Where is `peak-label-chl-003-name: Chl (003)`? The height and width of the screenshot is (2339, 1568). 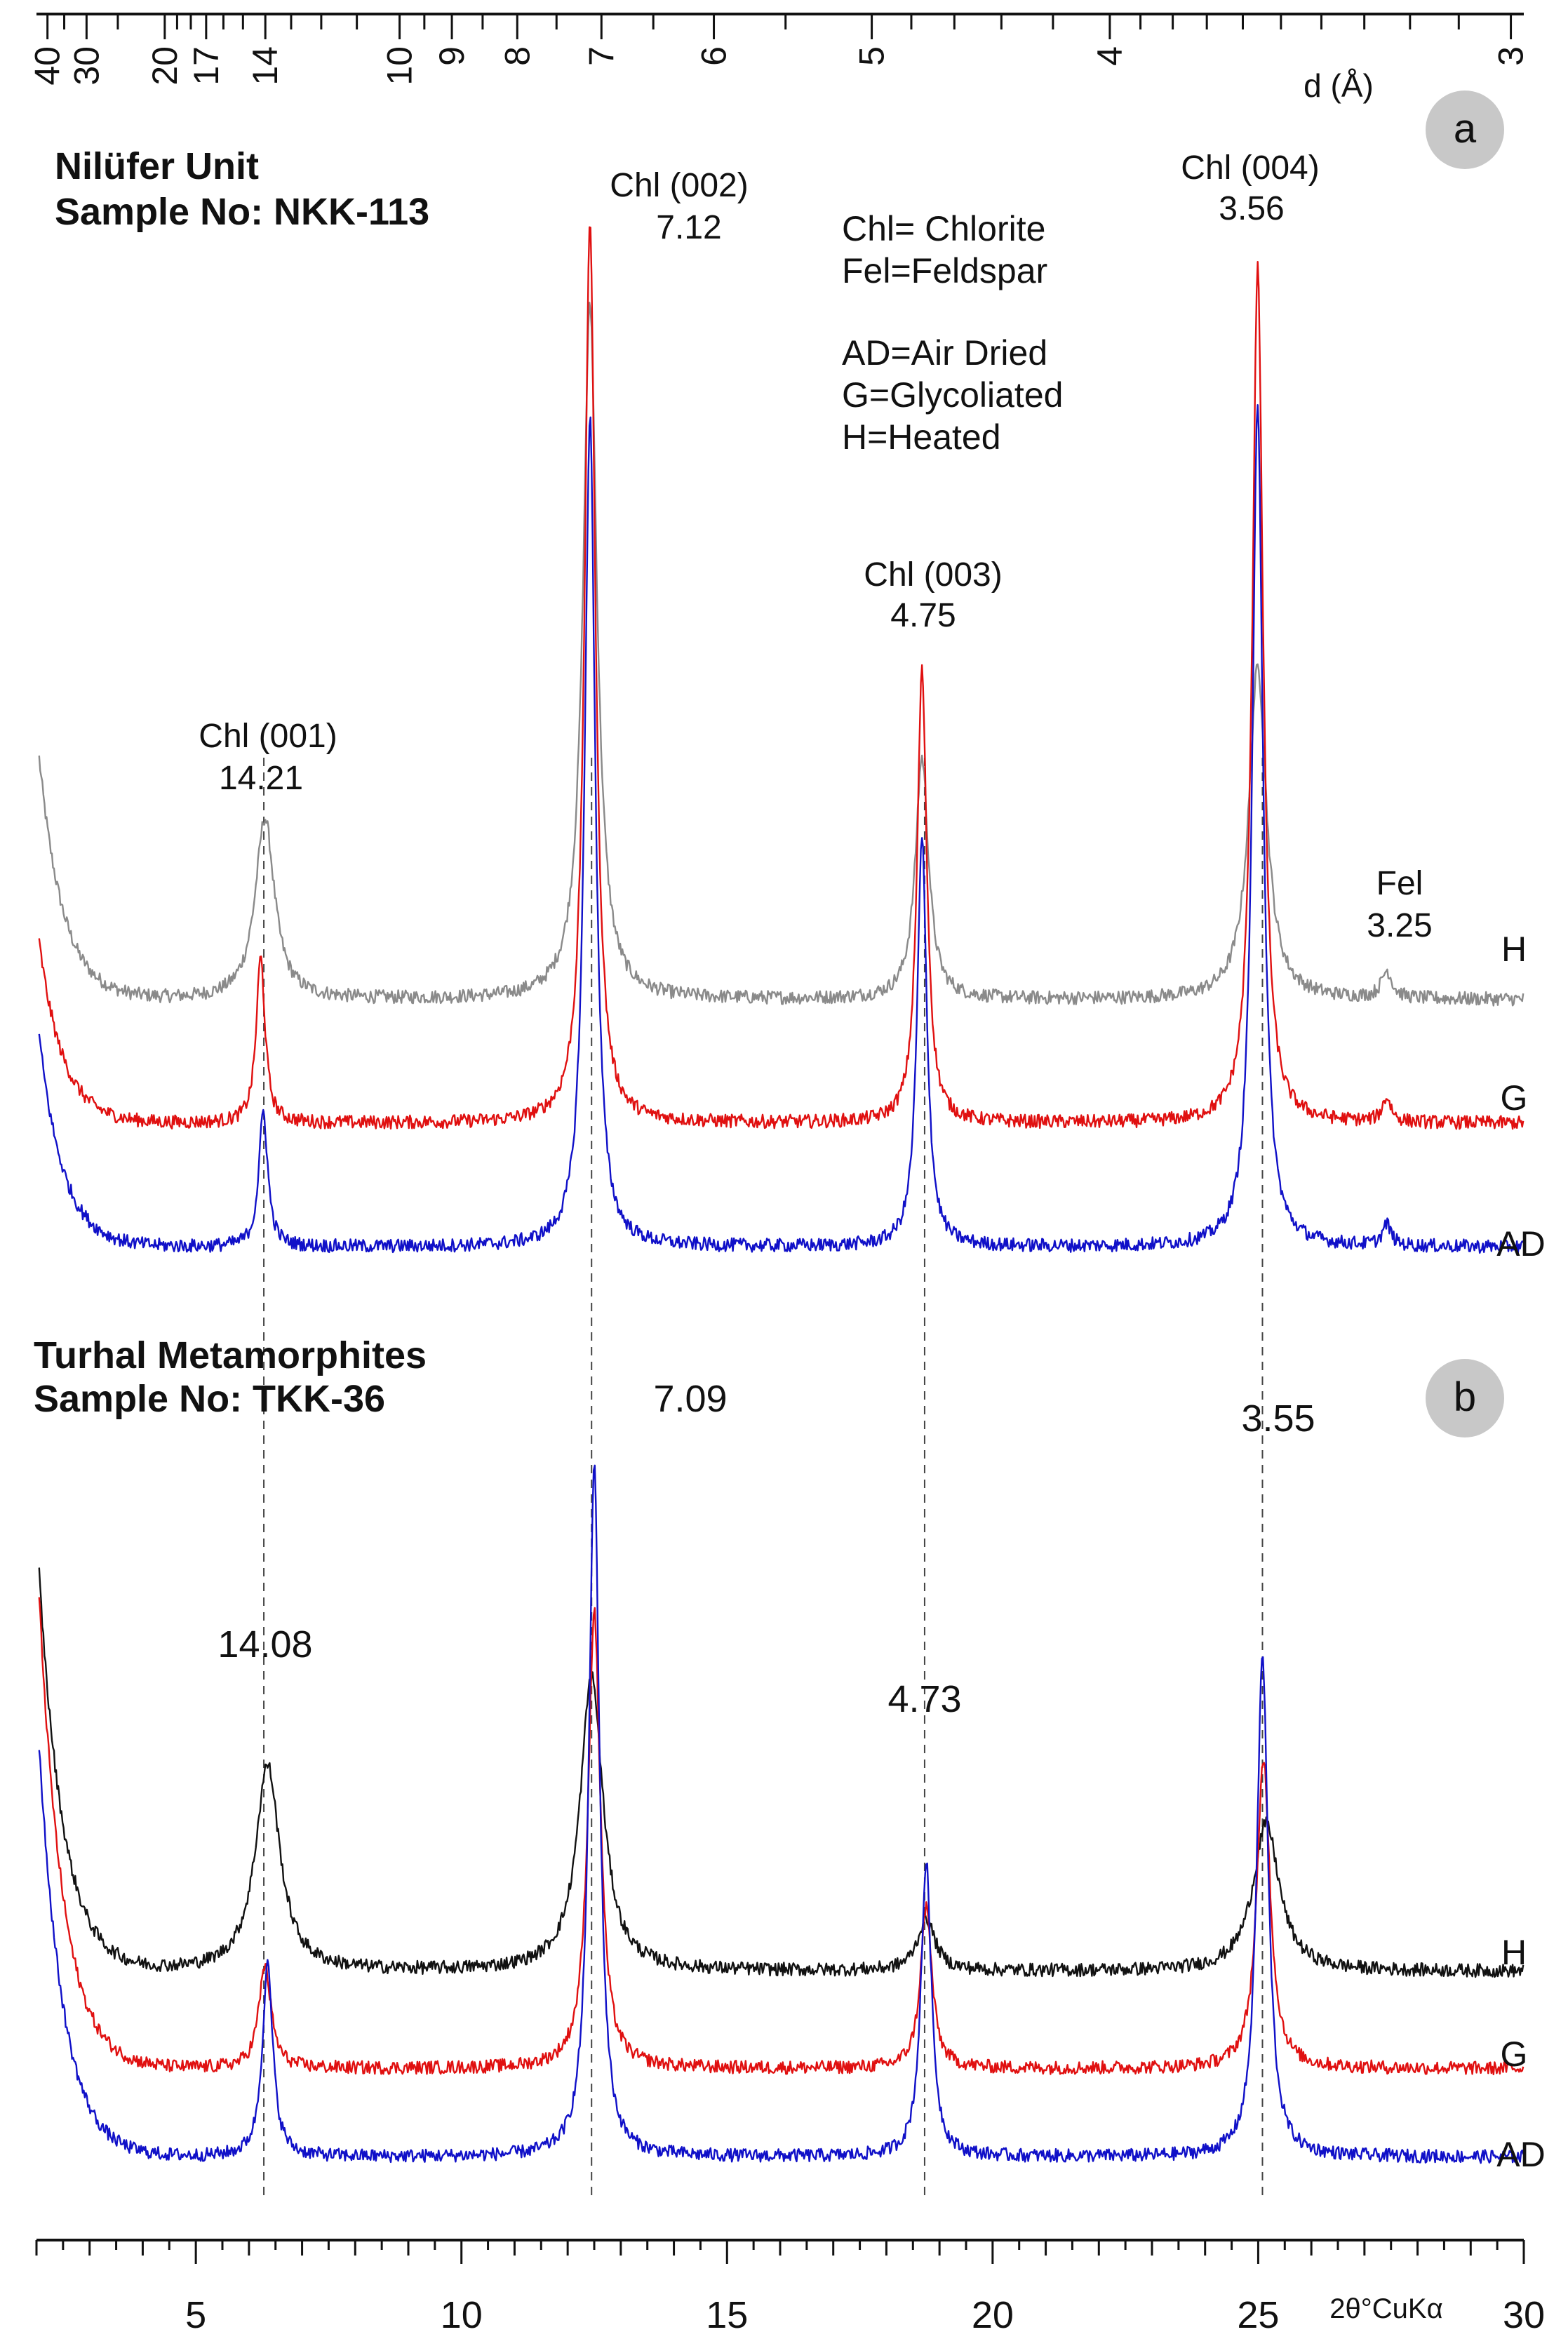 peak-label-chl-003-name: Chl (003) is located at coordinates (933, 575).